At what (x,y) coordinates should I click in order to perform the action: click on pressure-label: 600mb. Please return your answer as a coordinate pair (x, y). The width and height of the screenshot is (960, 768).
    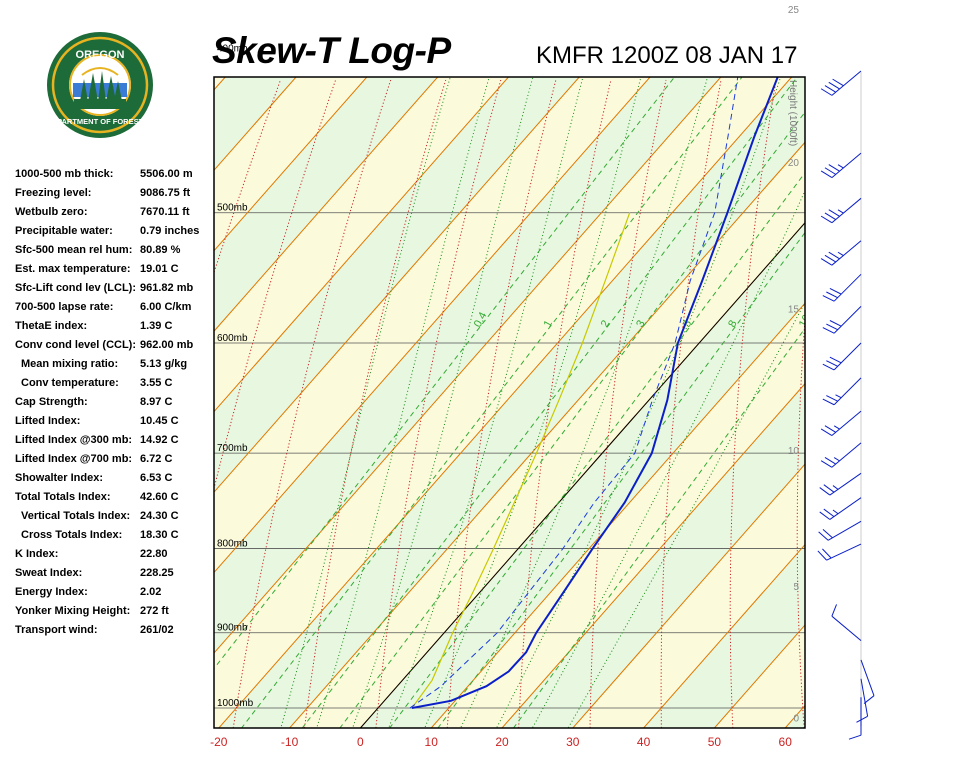
    Looking at the image, I should click on (232, 338).